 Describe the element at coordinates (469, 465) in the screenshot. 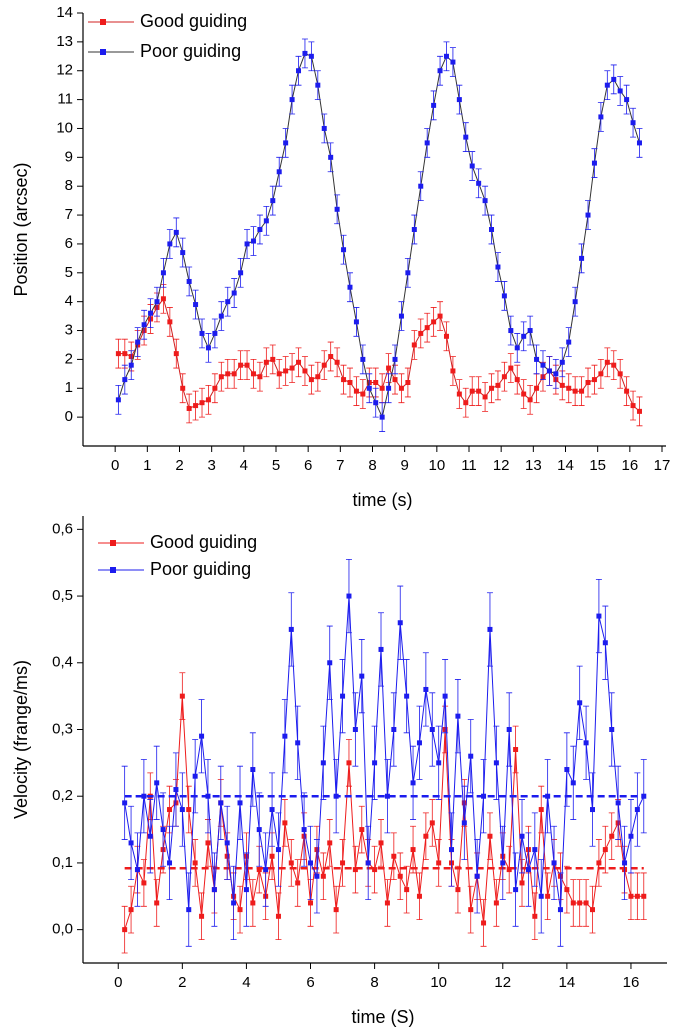

I see `x-tick-label: 11` at that location.